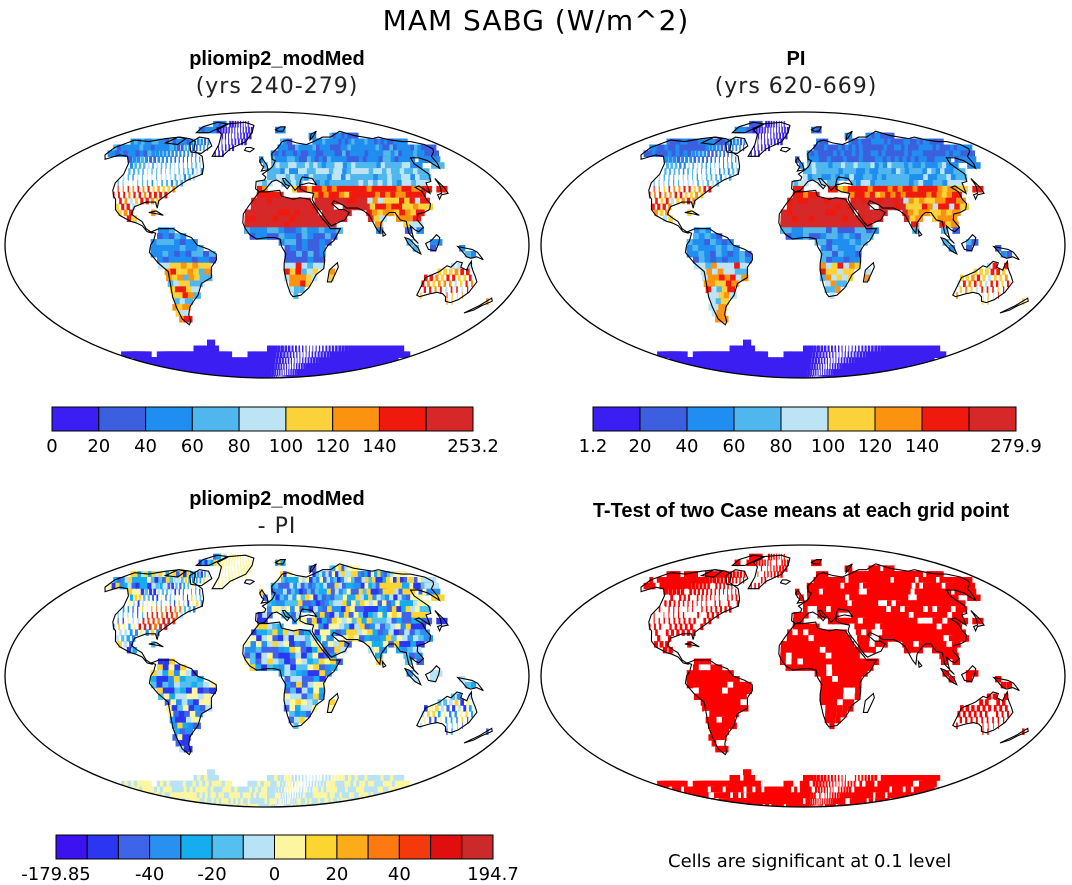 This screenshot has height=885, width=1072. I want to click on map-background-bottom-left, so click(267, 676).